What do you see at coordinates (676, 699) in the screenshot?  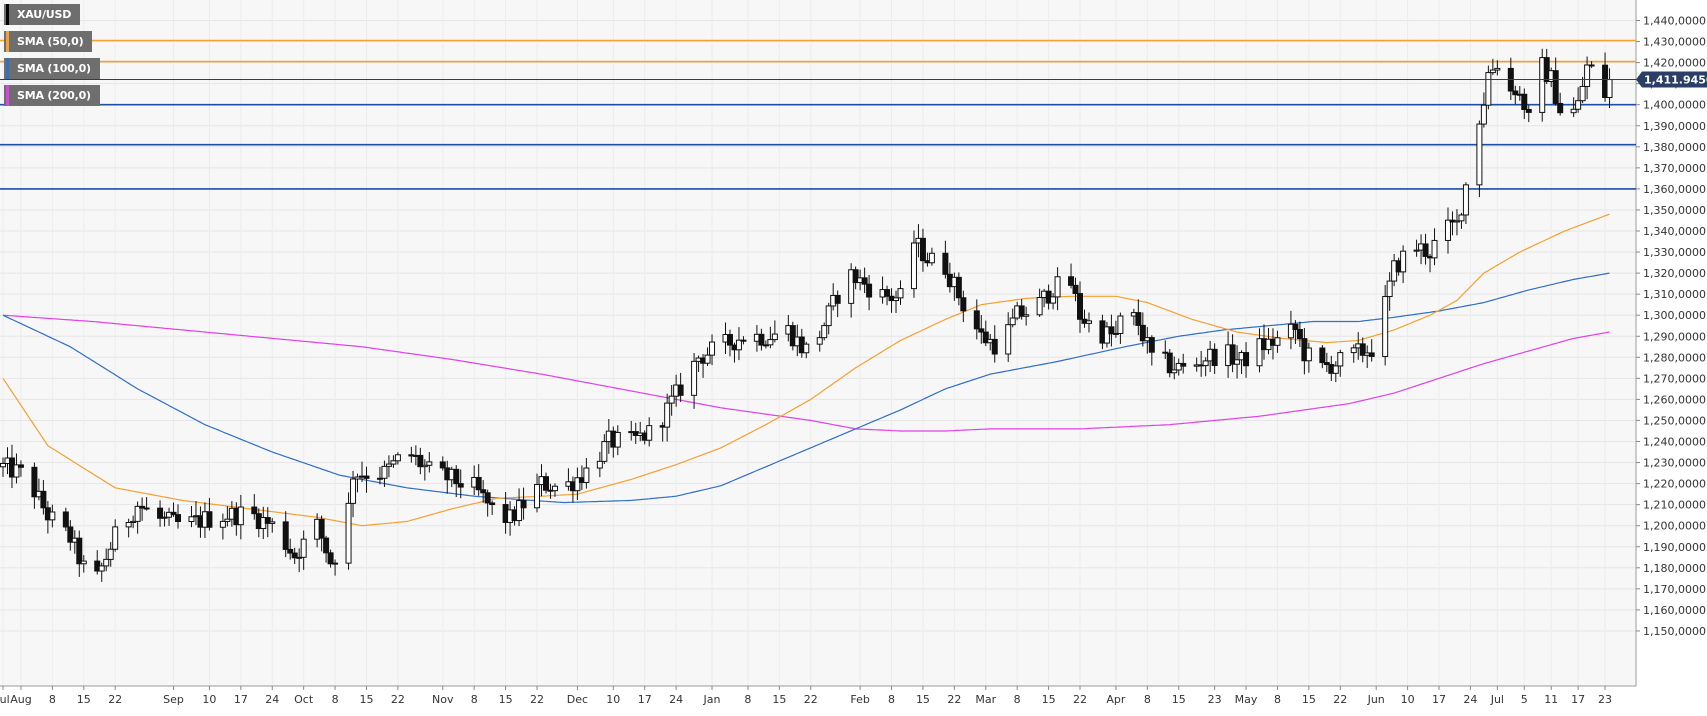 I see `x-tick-label: 24` at bounding box center [676, 699].